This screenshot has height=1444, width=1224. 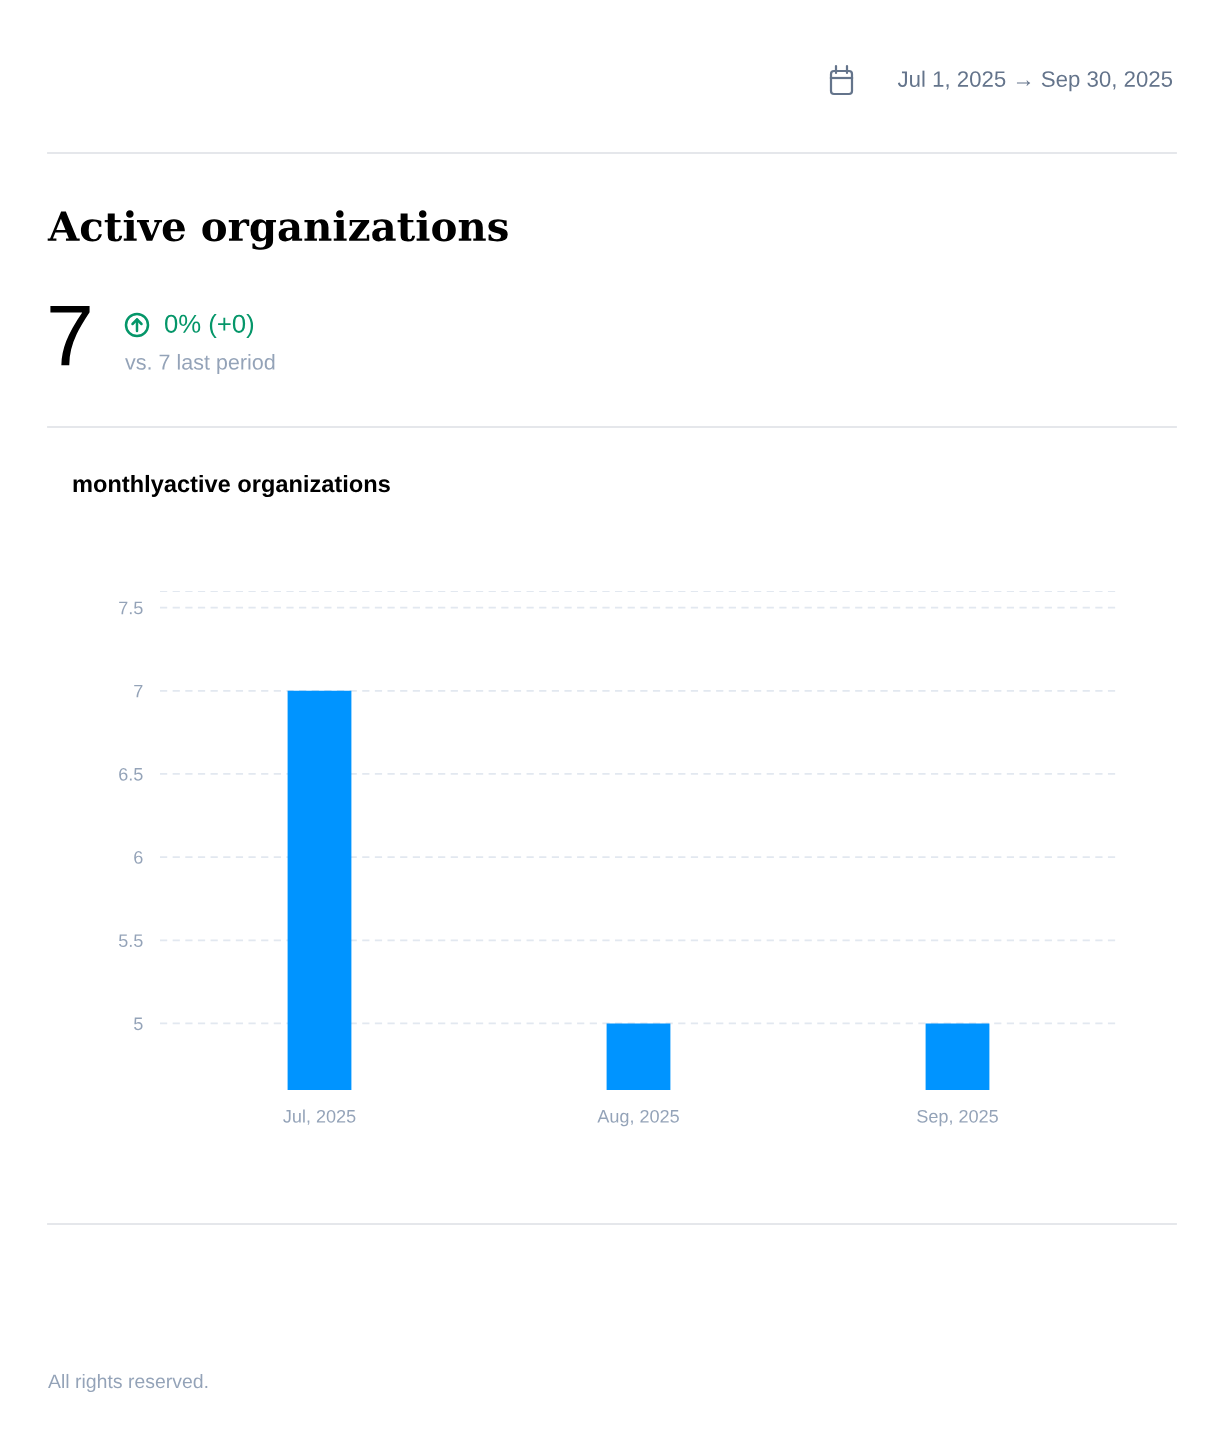 I want to click on text: 7, so click(x=70, y=336).